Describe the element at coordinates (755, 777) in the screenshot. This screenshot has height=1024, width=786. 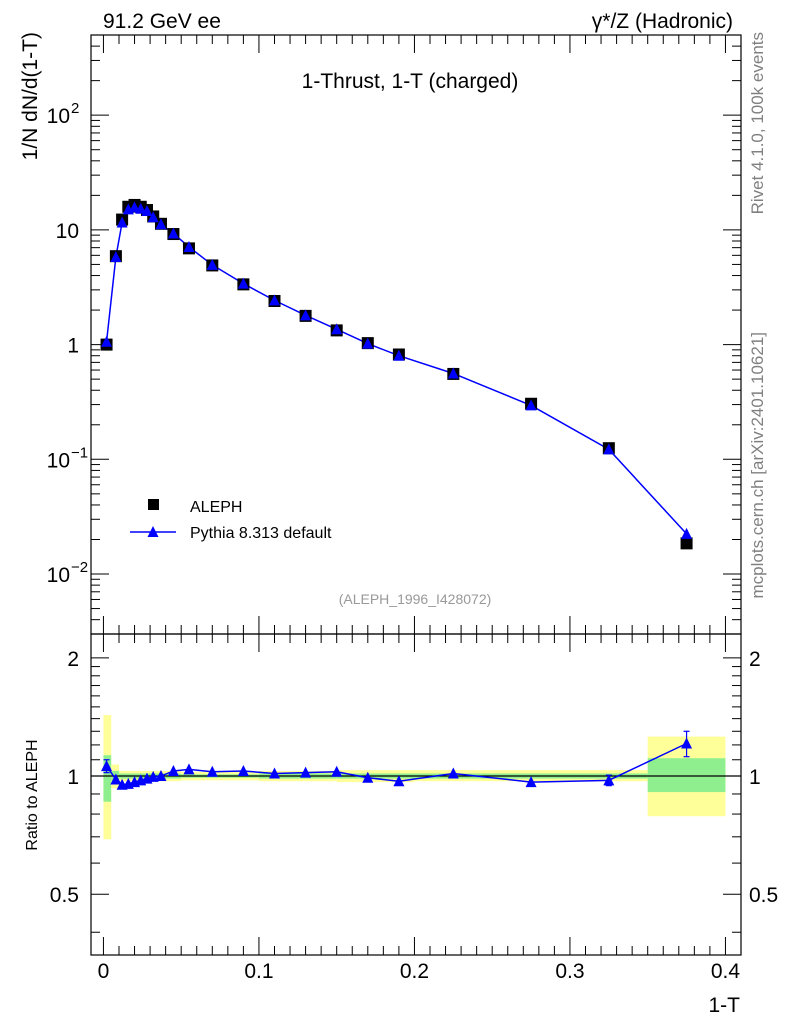
I see `ratio-tick-label-right: 1` at that location.